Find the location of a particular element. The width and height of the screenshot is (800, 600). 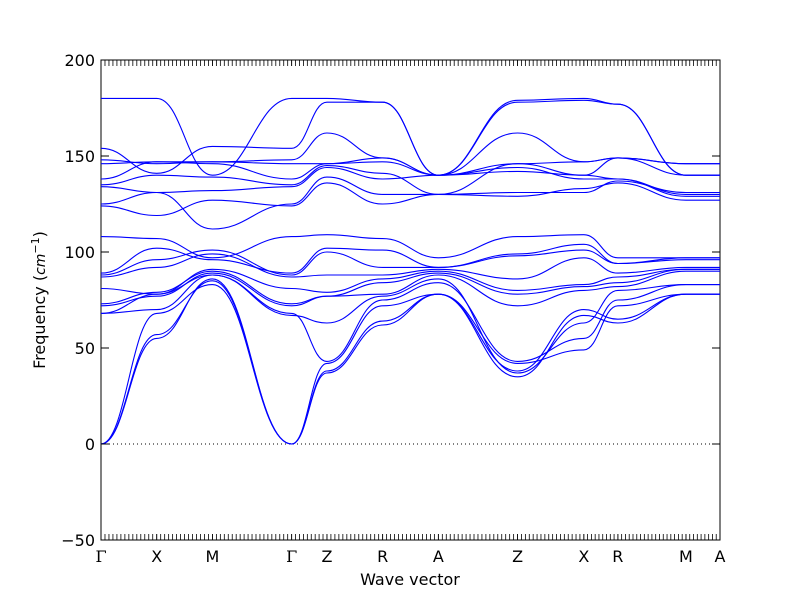

x-axis-title: Wave vector is located at coordinates (410, 579).